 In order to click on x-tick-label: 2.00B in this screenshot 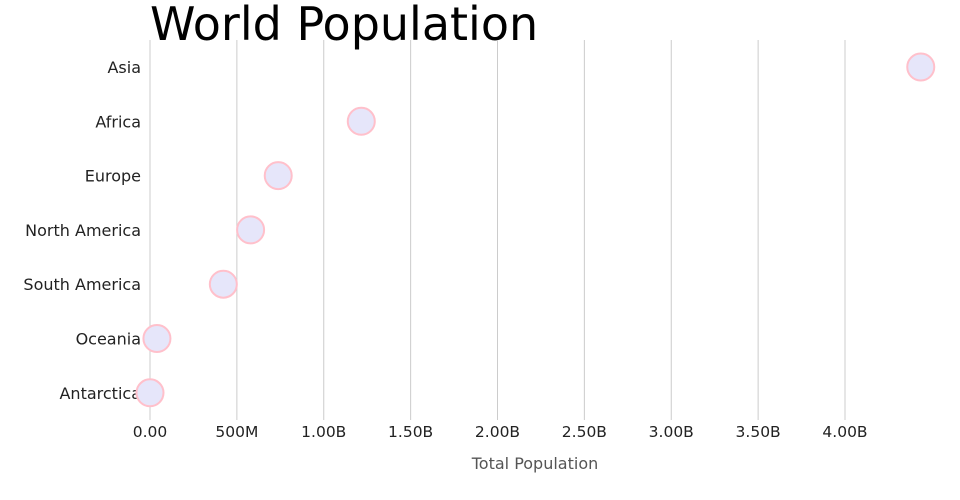, I will do `click(497, 432)`.